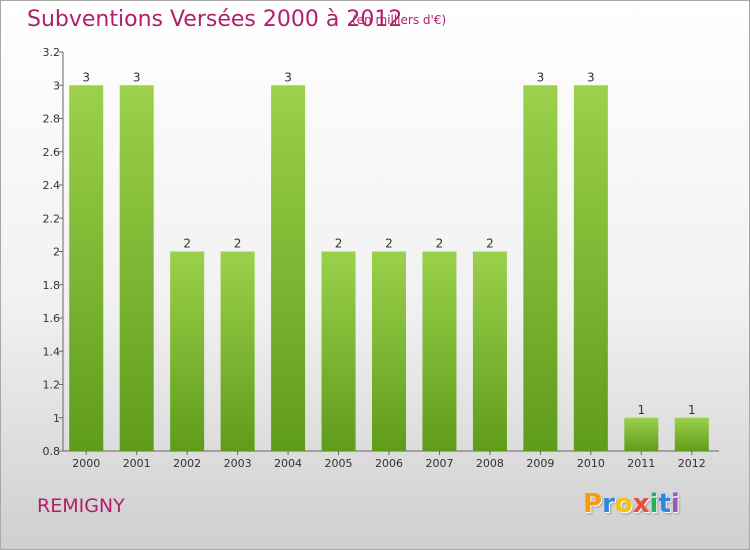 Image resolution: width=750 pixels, height=550 pixels. What do you see at coordinates (52, 385) in the screenshot?
I see `y-tick-label: 1.2` at bounding box center [52, 385].